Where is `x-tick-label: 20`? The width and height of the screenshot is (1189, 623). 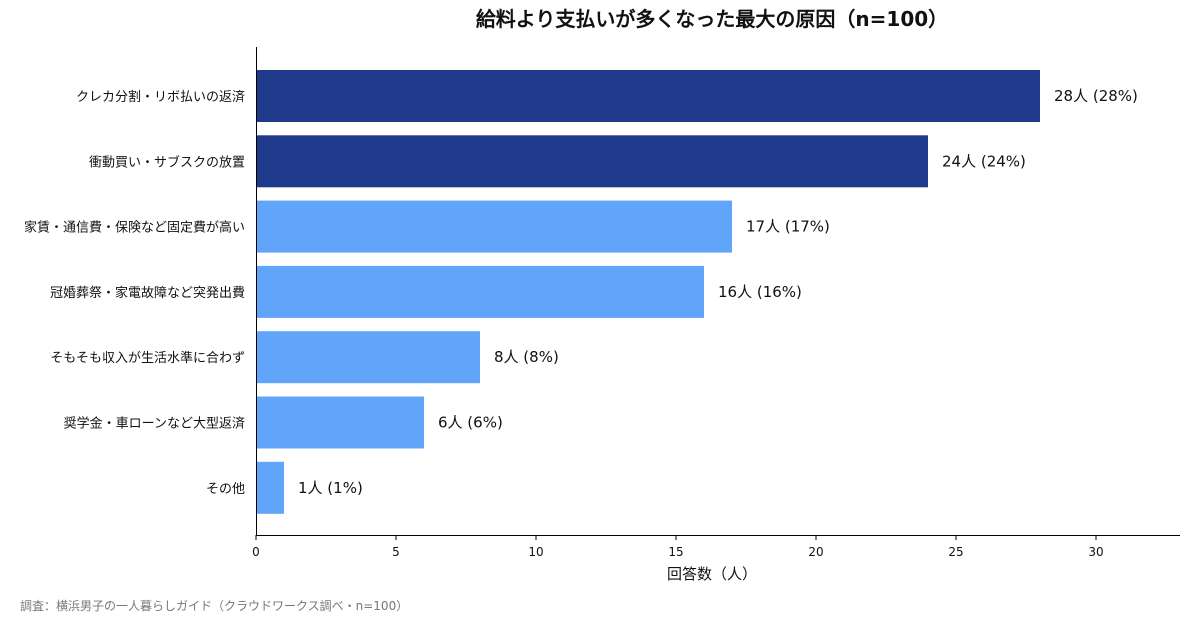 x-tick-label: 20 is located at coordinates (815, 552).